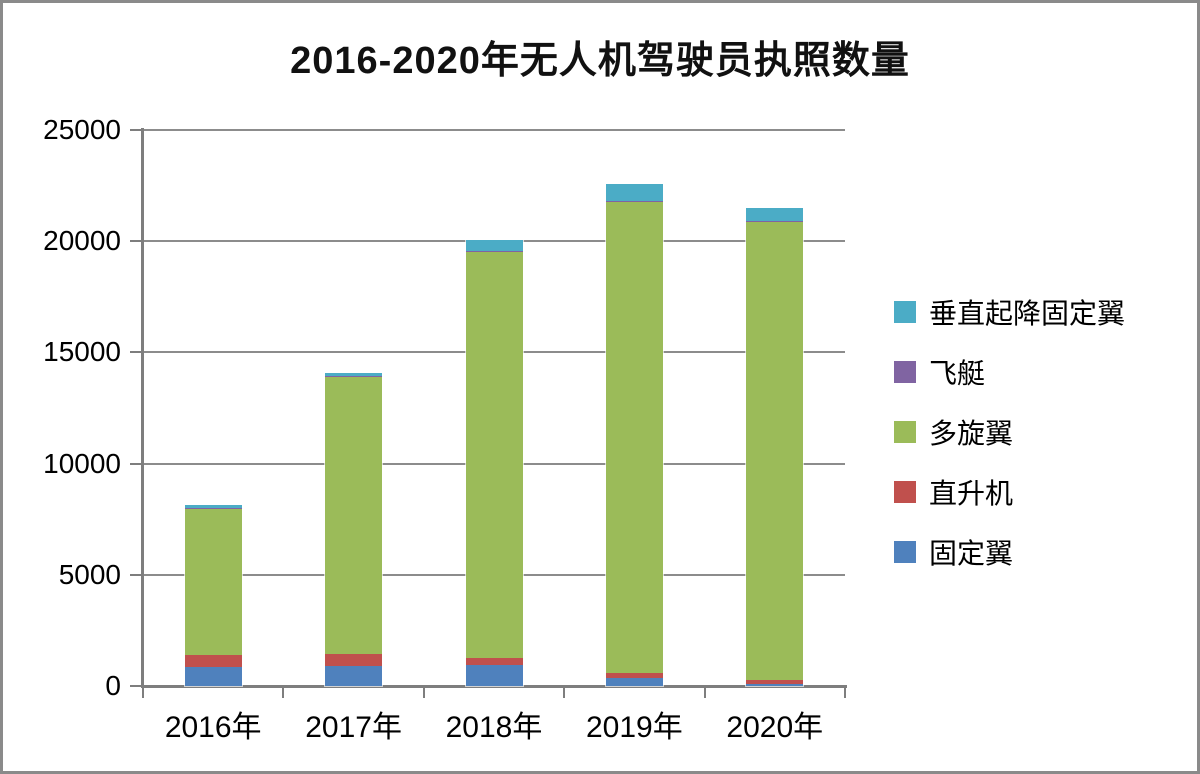  I want to click on y-axis-line, so click(142, 408).